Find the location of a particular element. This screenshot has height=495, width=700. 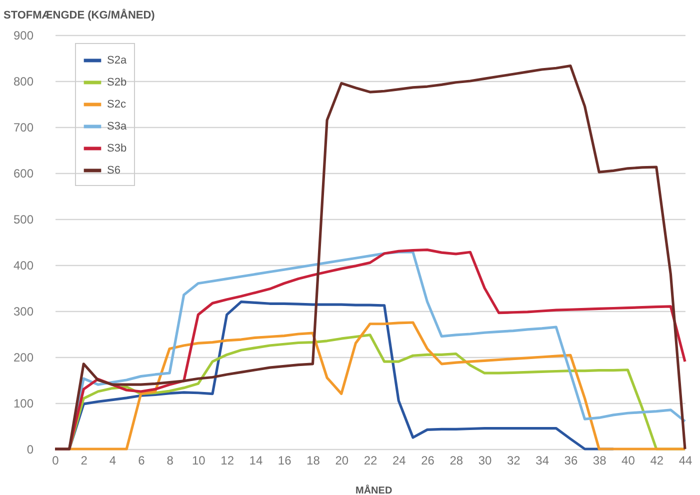

x-tick-label: 32 is located at coordinates (514, 461).